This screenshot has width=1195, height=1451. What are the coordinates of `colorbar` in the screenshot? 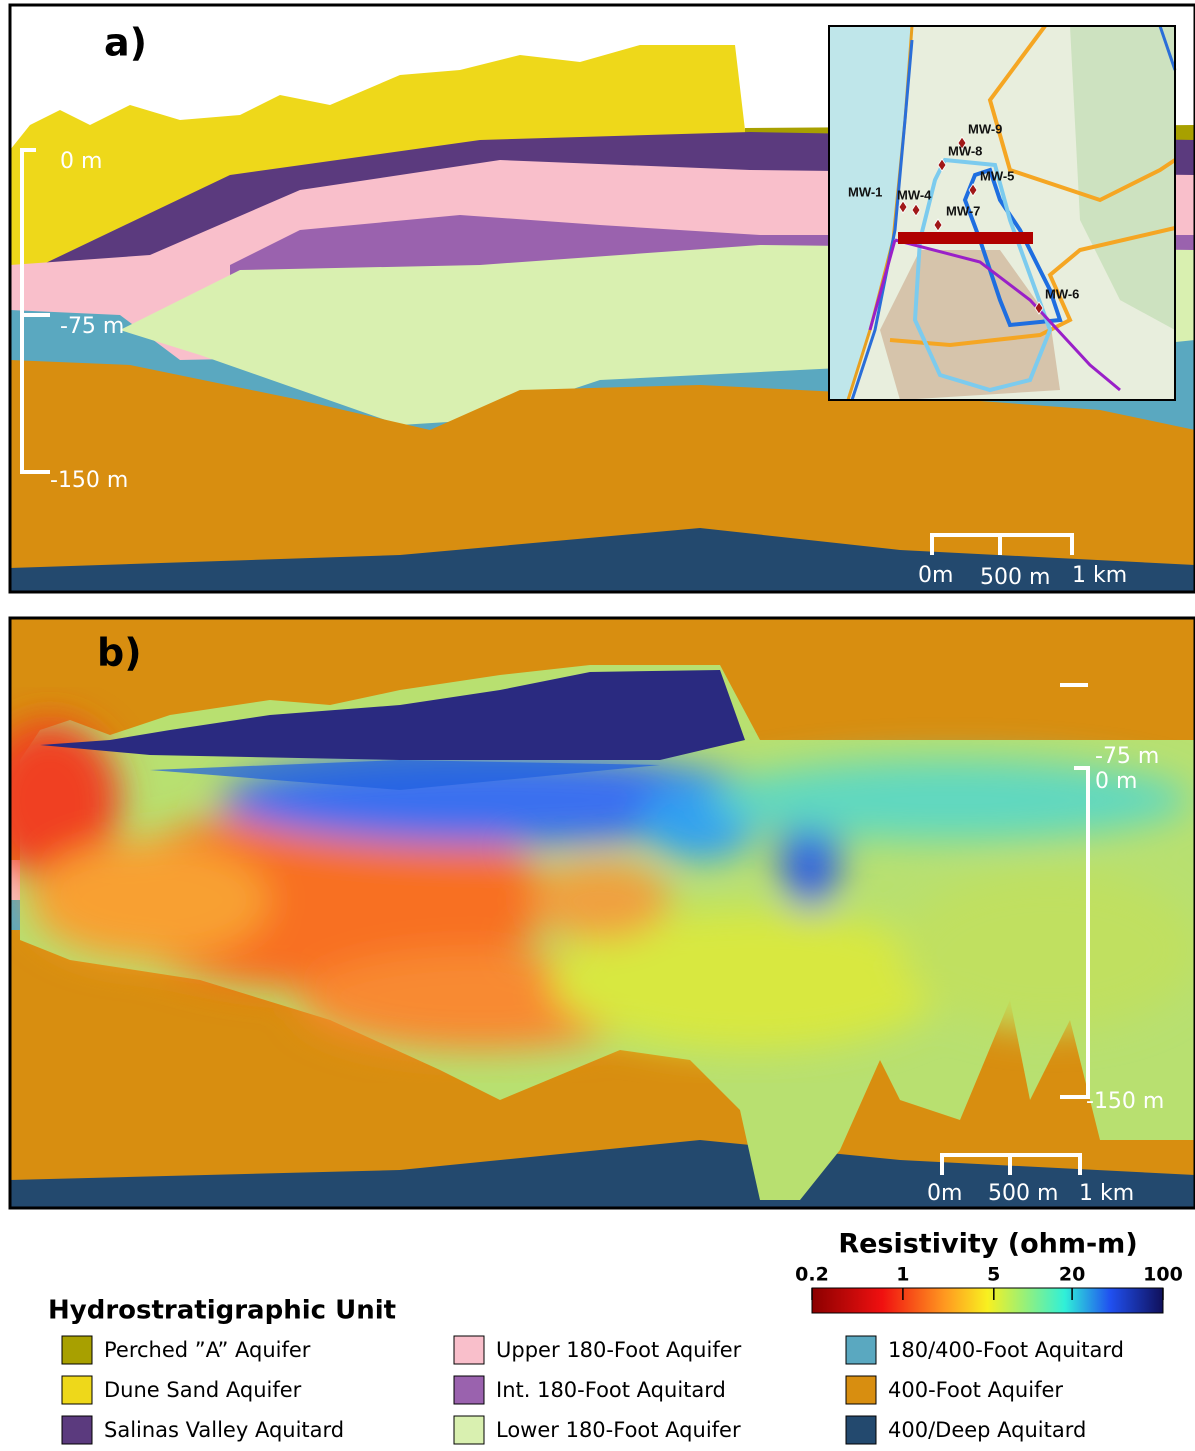 It's located at (987, 1300).